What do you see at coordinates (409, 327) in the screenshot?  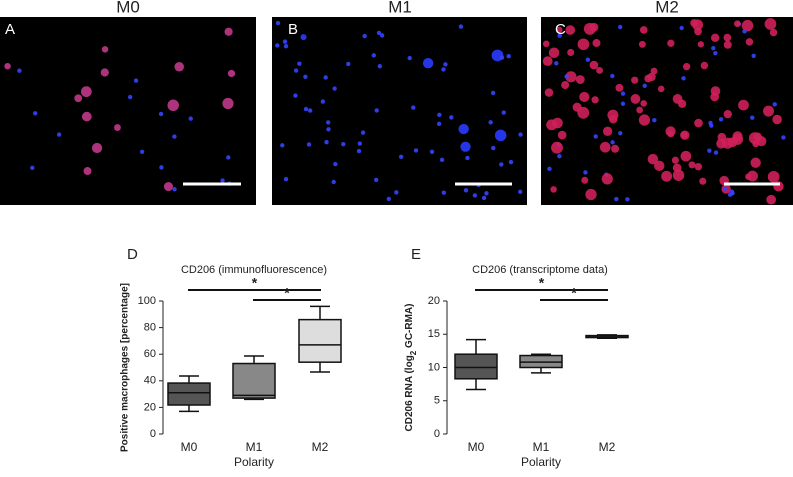 I see `y-axis-label-part: GC-RMA)` at bounding box center [409, 327].